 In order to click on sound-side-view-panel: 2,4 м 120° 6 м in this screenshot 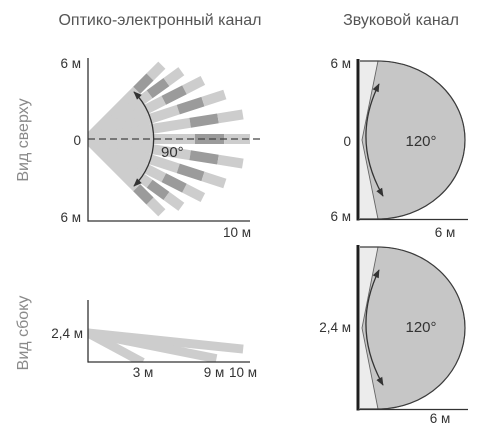, I will do `click(393, 335)`.